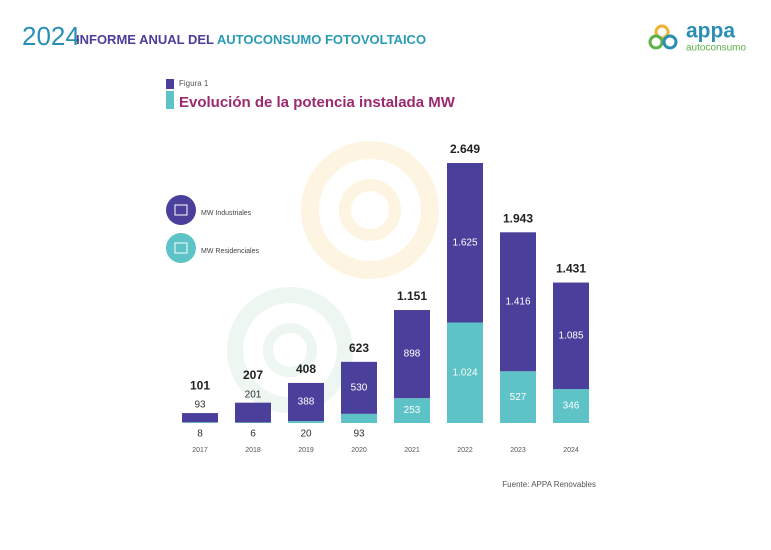  I want to click on total-label: 1.943, so click(518, 218).